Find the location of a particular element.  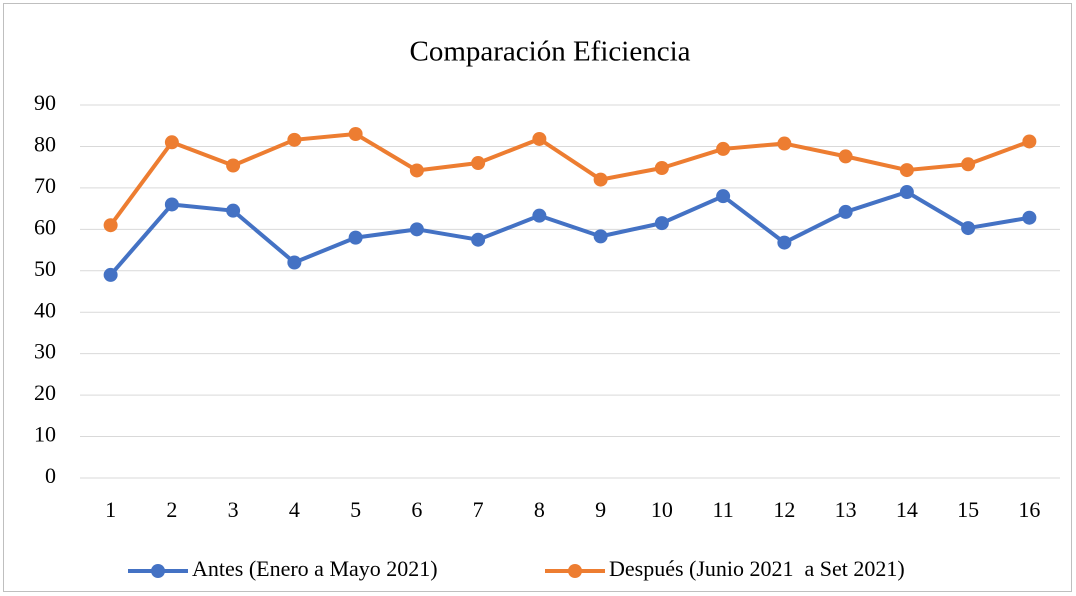

y-tick-label: 60 is located at coordinates (45, 226).